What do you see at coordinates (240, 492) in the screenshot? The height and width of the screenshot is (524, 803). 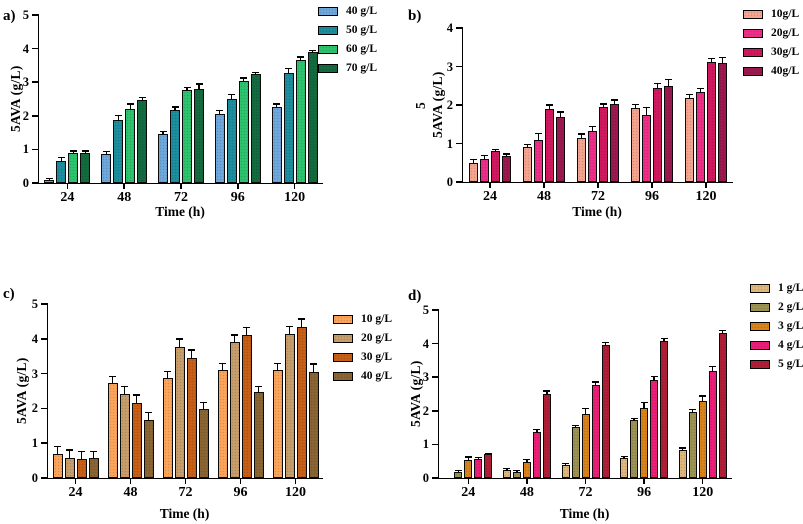 I see `x-tick-label: 96` at bounding box center [240, 492].